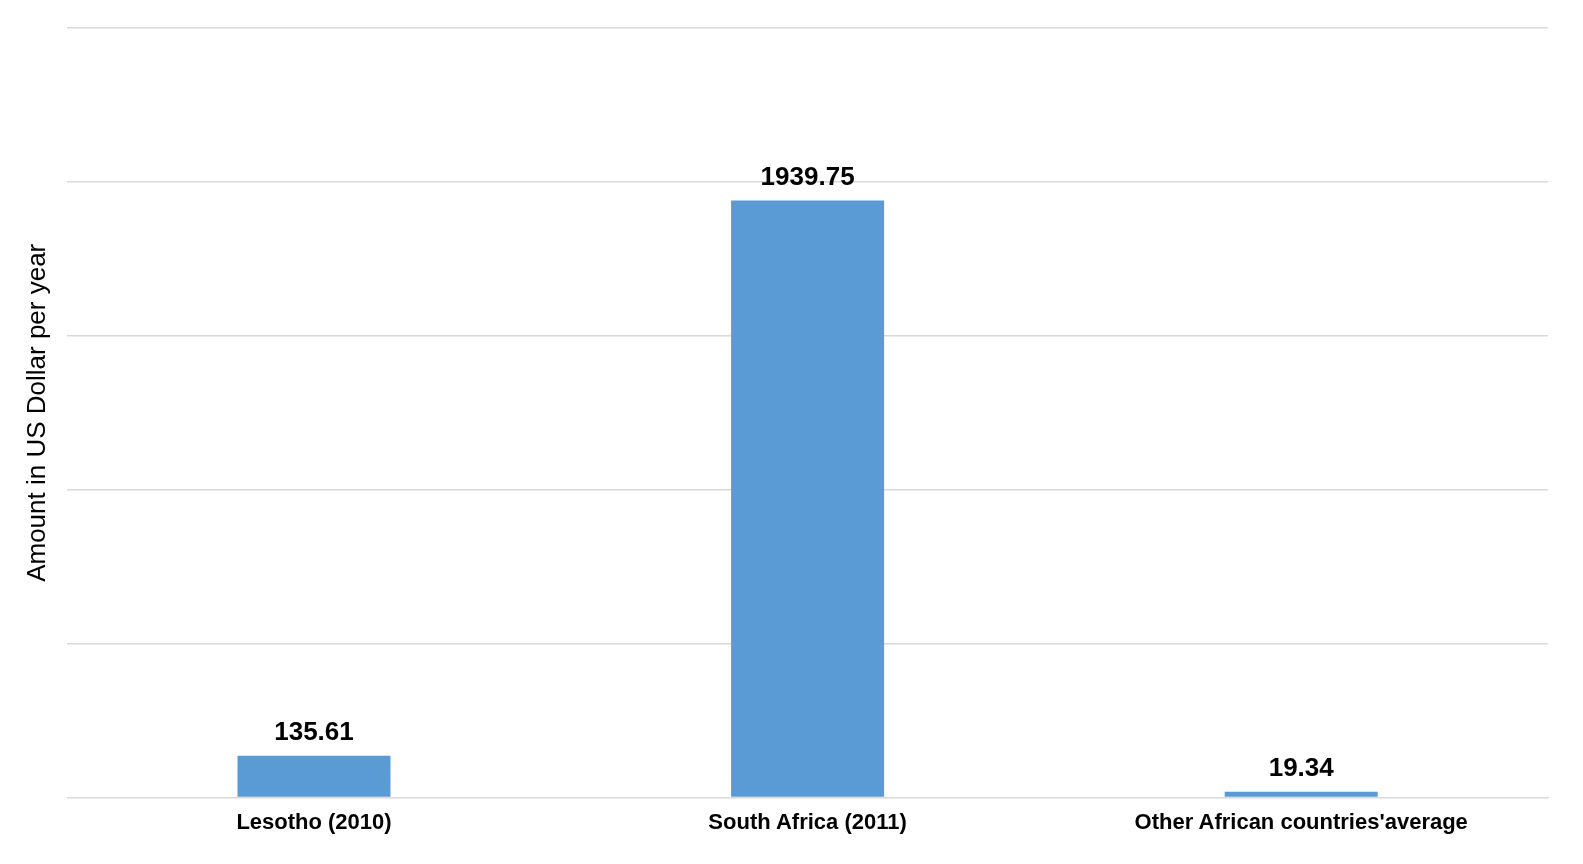  What do you see at coordinates (1301, 766) in the screenshot?
I see `data-label: 19.34` at bounding box center [1301, 766].